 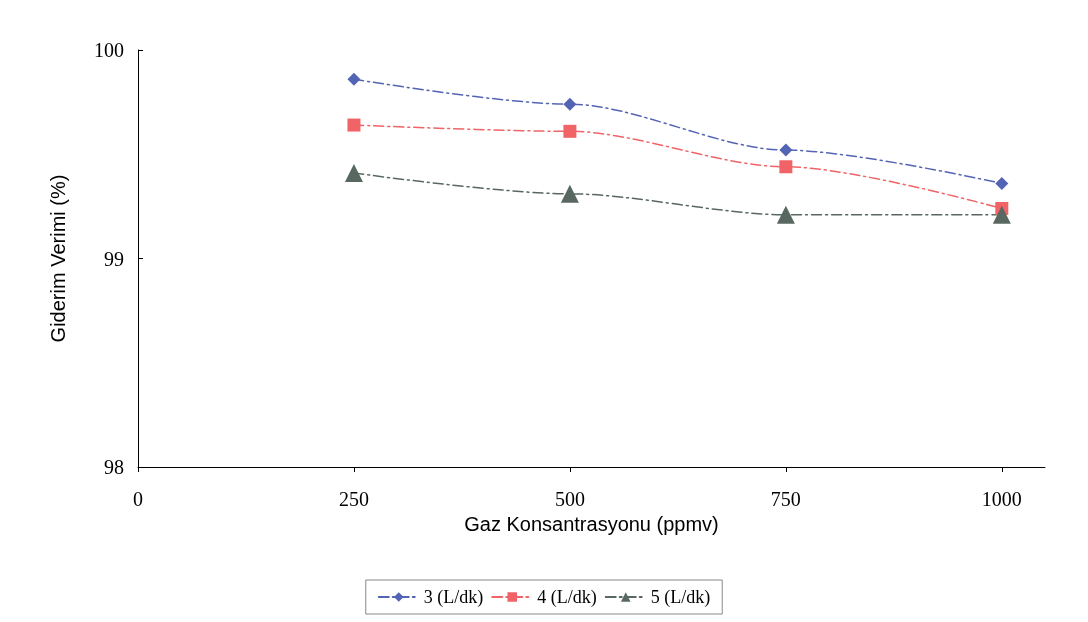 I want to click on x-tick-label: 1000, so click(x=1001, y=499).